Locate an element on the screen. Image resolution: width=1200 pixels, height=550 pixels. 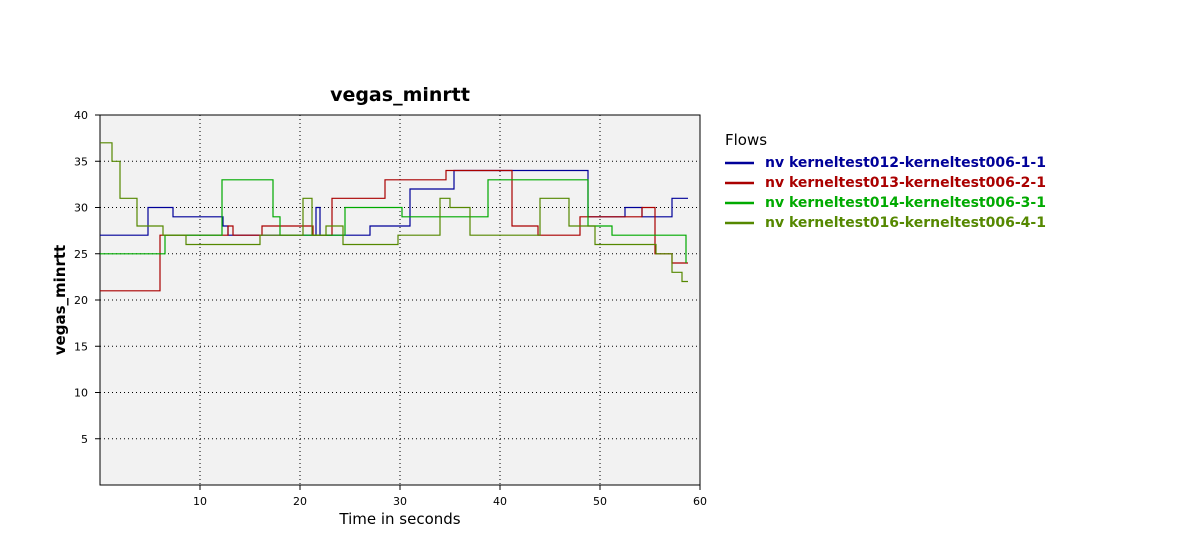
y-tick-label: 10 is located at coordinates (81, 393).